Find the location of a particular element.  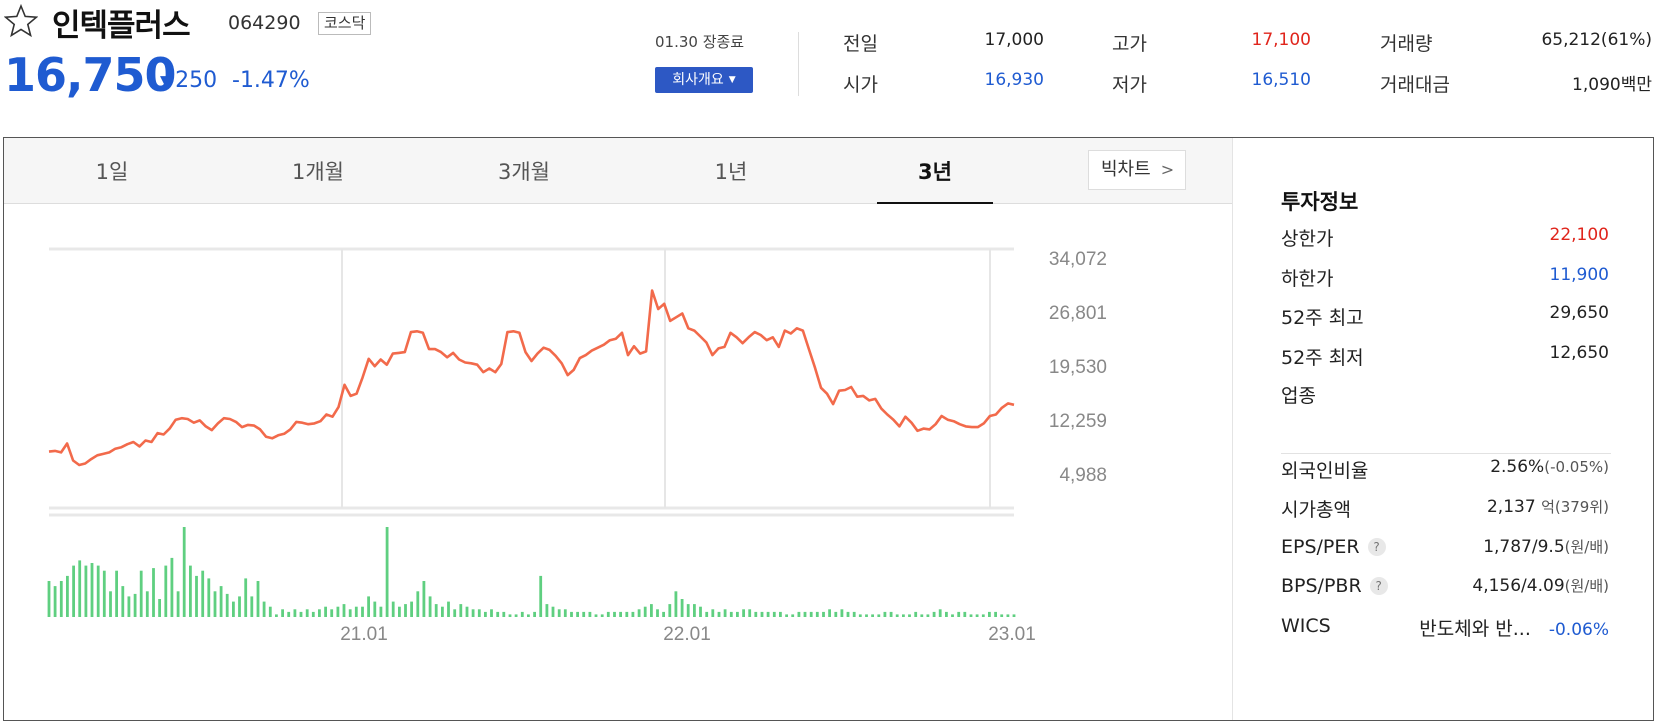

open-label: 시가 is located at coordinates (860, 85).